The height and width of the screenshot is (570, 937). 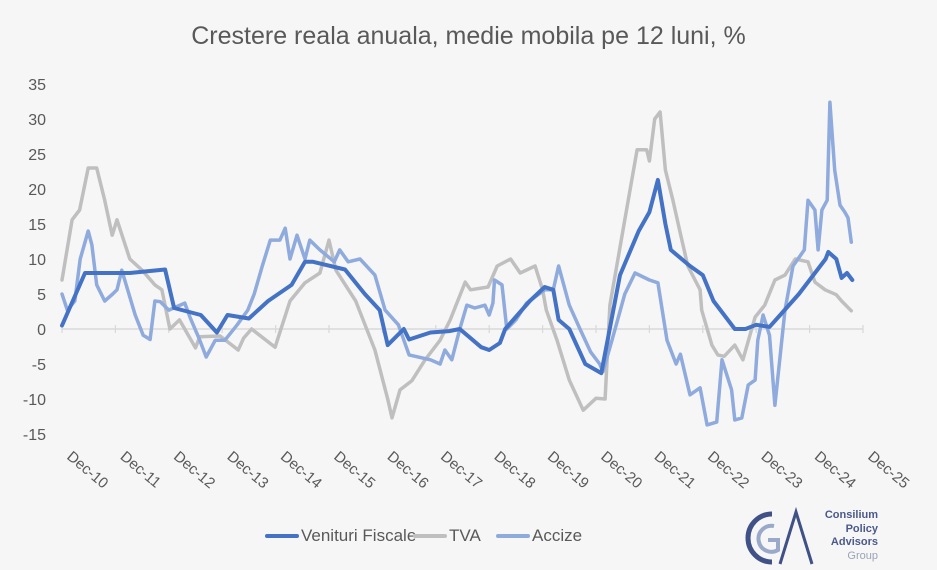 I want to click on x-tick-label: Dec-18, so click(x=515, y=470).